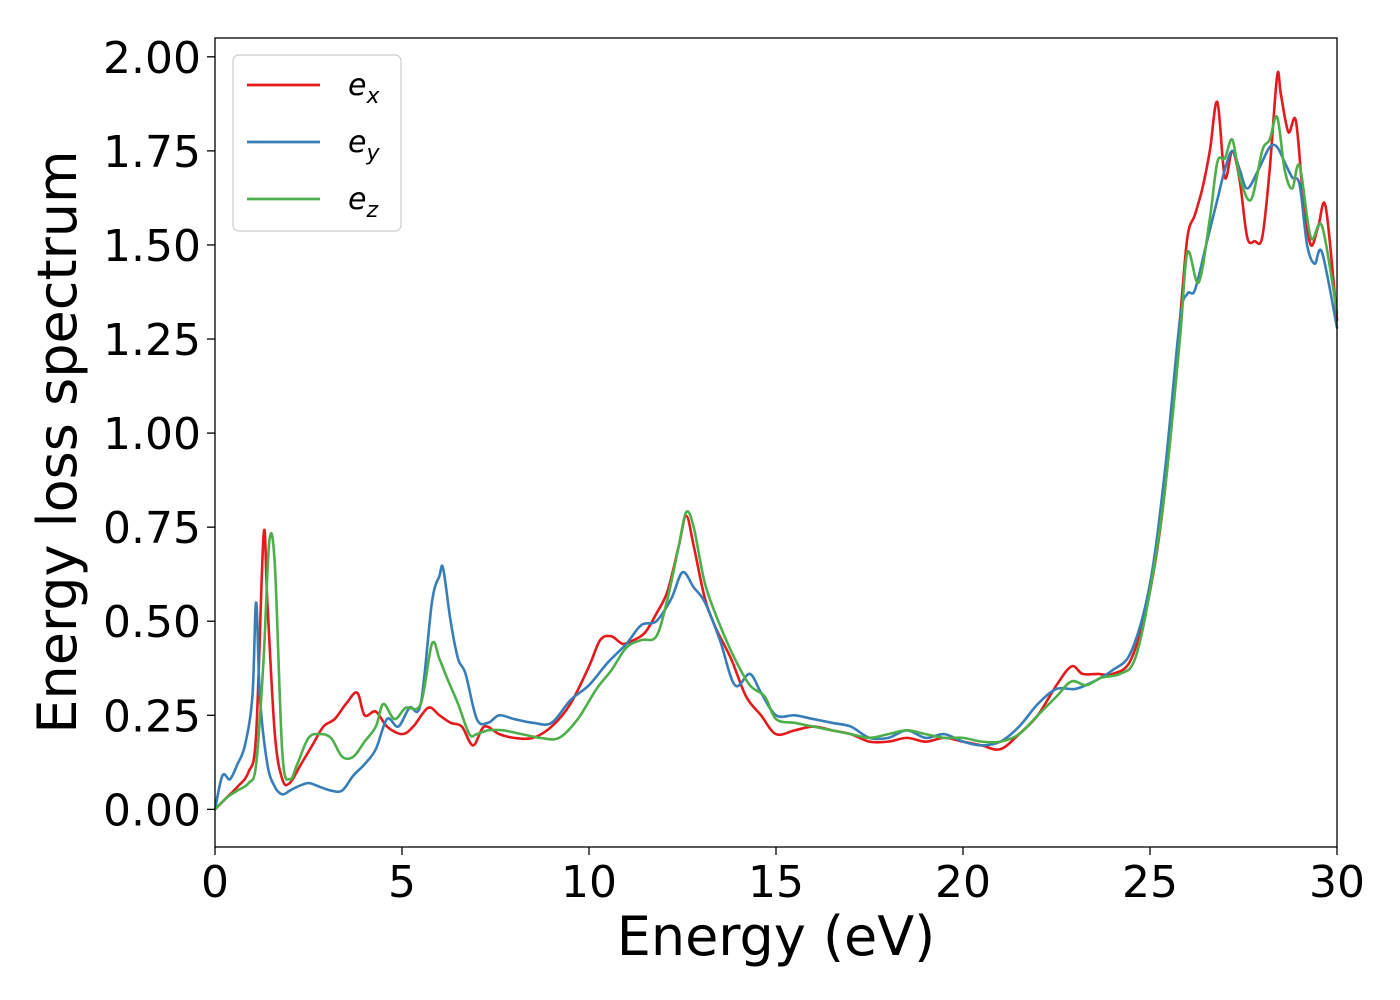 The width and height of the screenshot is (1400, 1000). What do you see at coordinates (372, 96) in the screenshot?
I see `legend-label-subscript: x` at bounding box center [372, 96].